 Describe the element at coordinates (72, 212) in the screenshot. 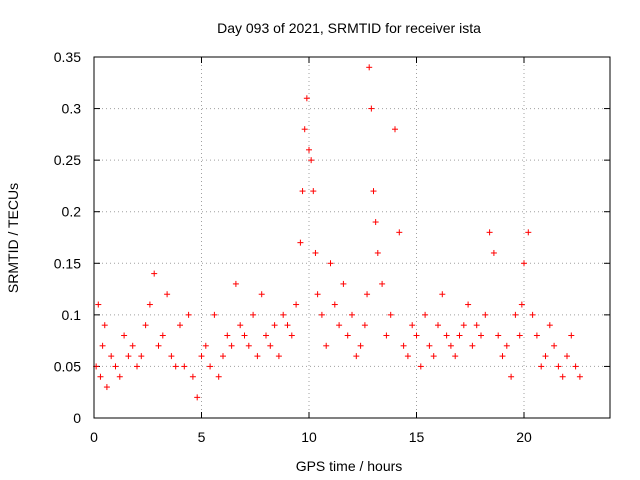

I see `y-tick-label: 0.2` at that location.